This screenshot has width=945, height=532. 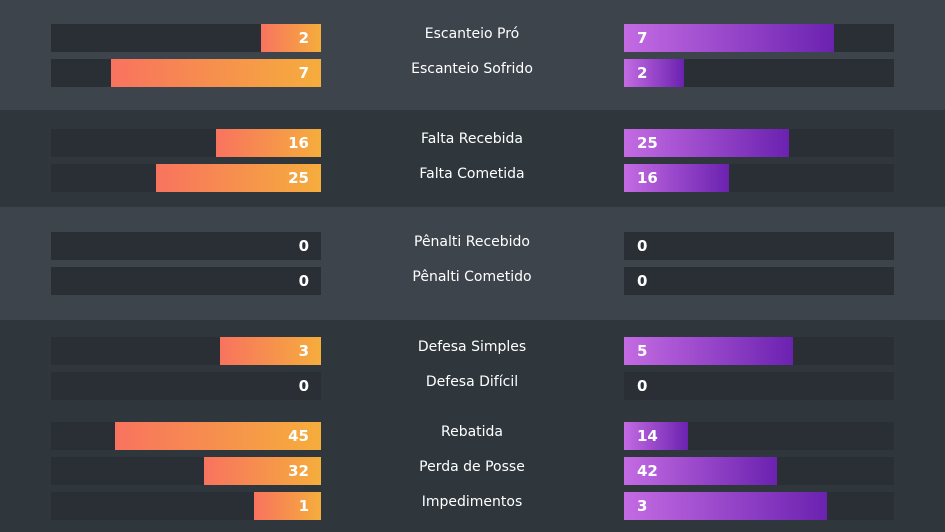 I want to click on away-track: 16, so click(x=759, y=178).